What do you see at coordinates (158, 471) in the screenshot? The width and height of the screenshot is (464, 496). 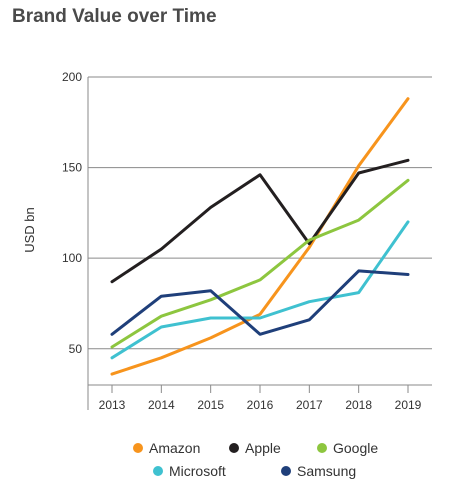 I see `legend-marker-microsoft` at bounding box center [158, 471].